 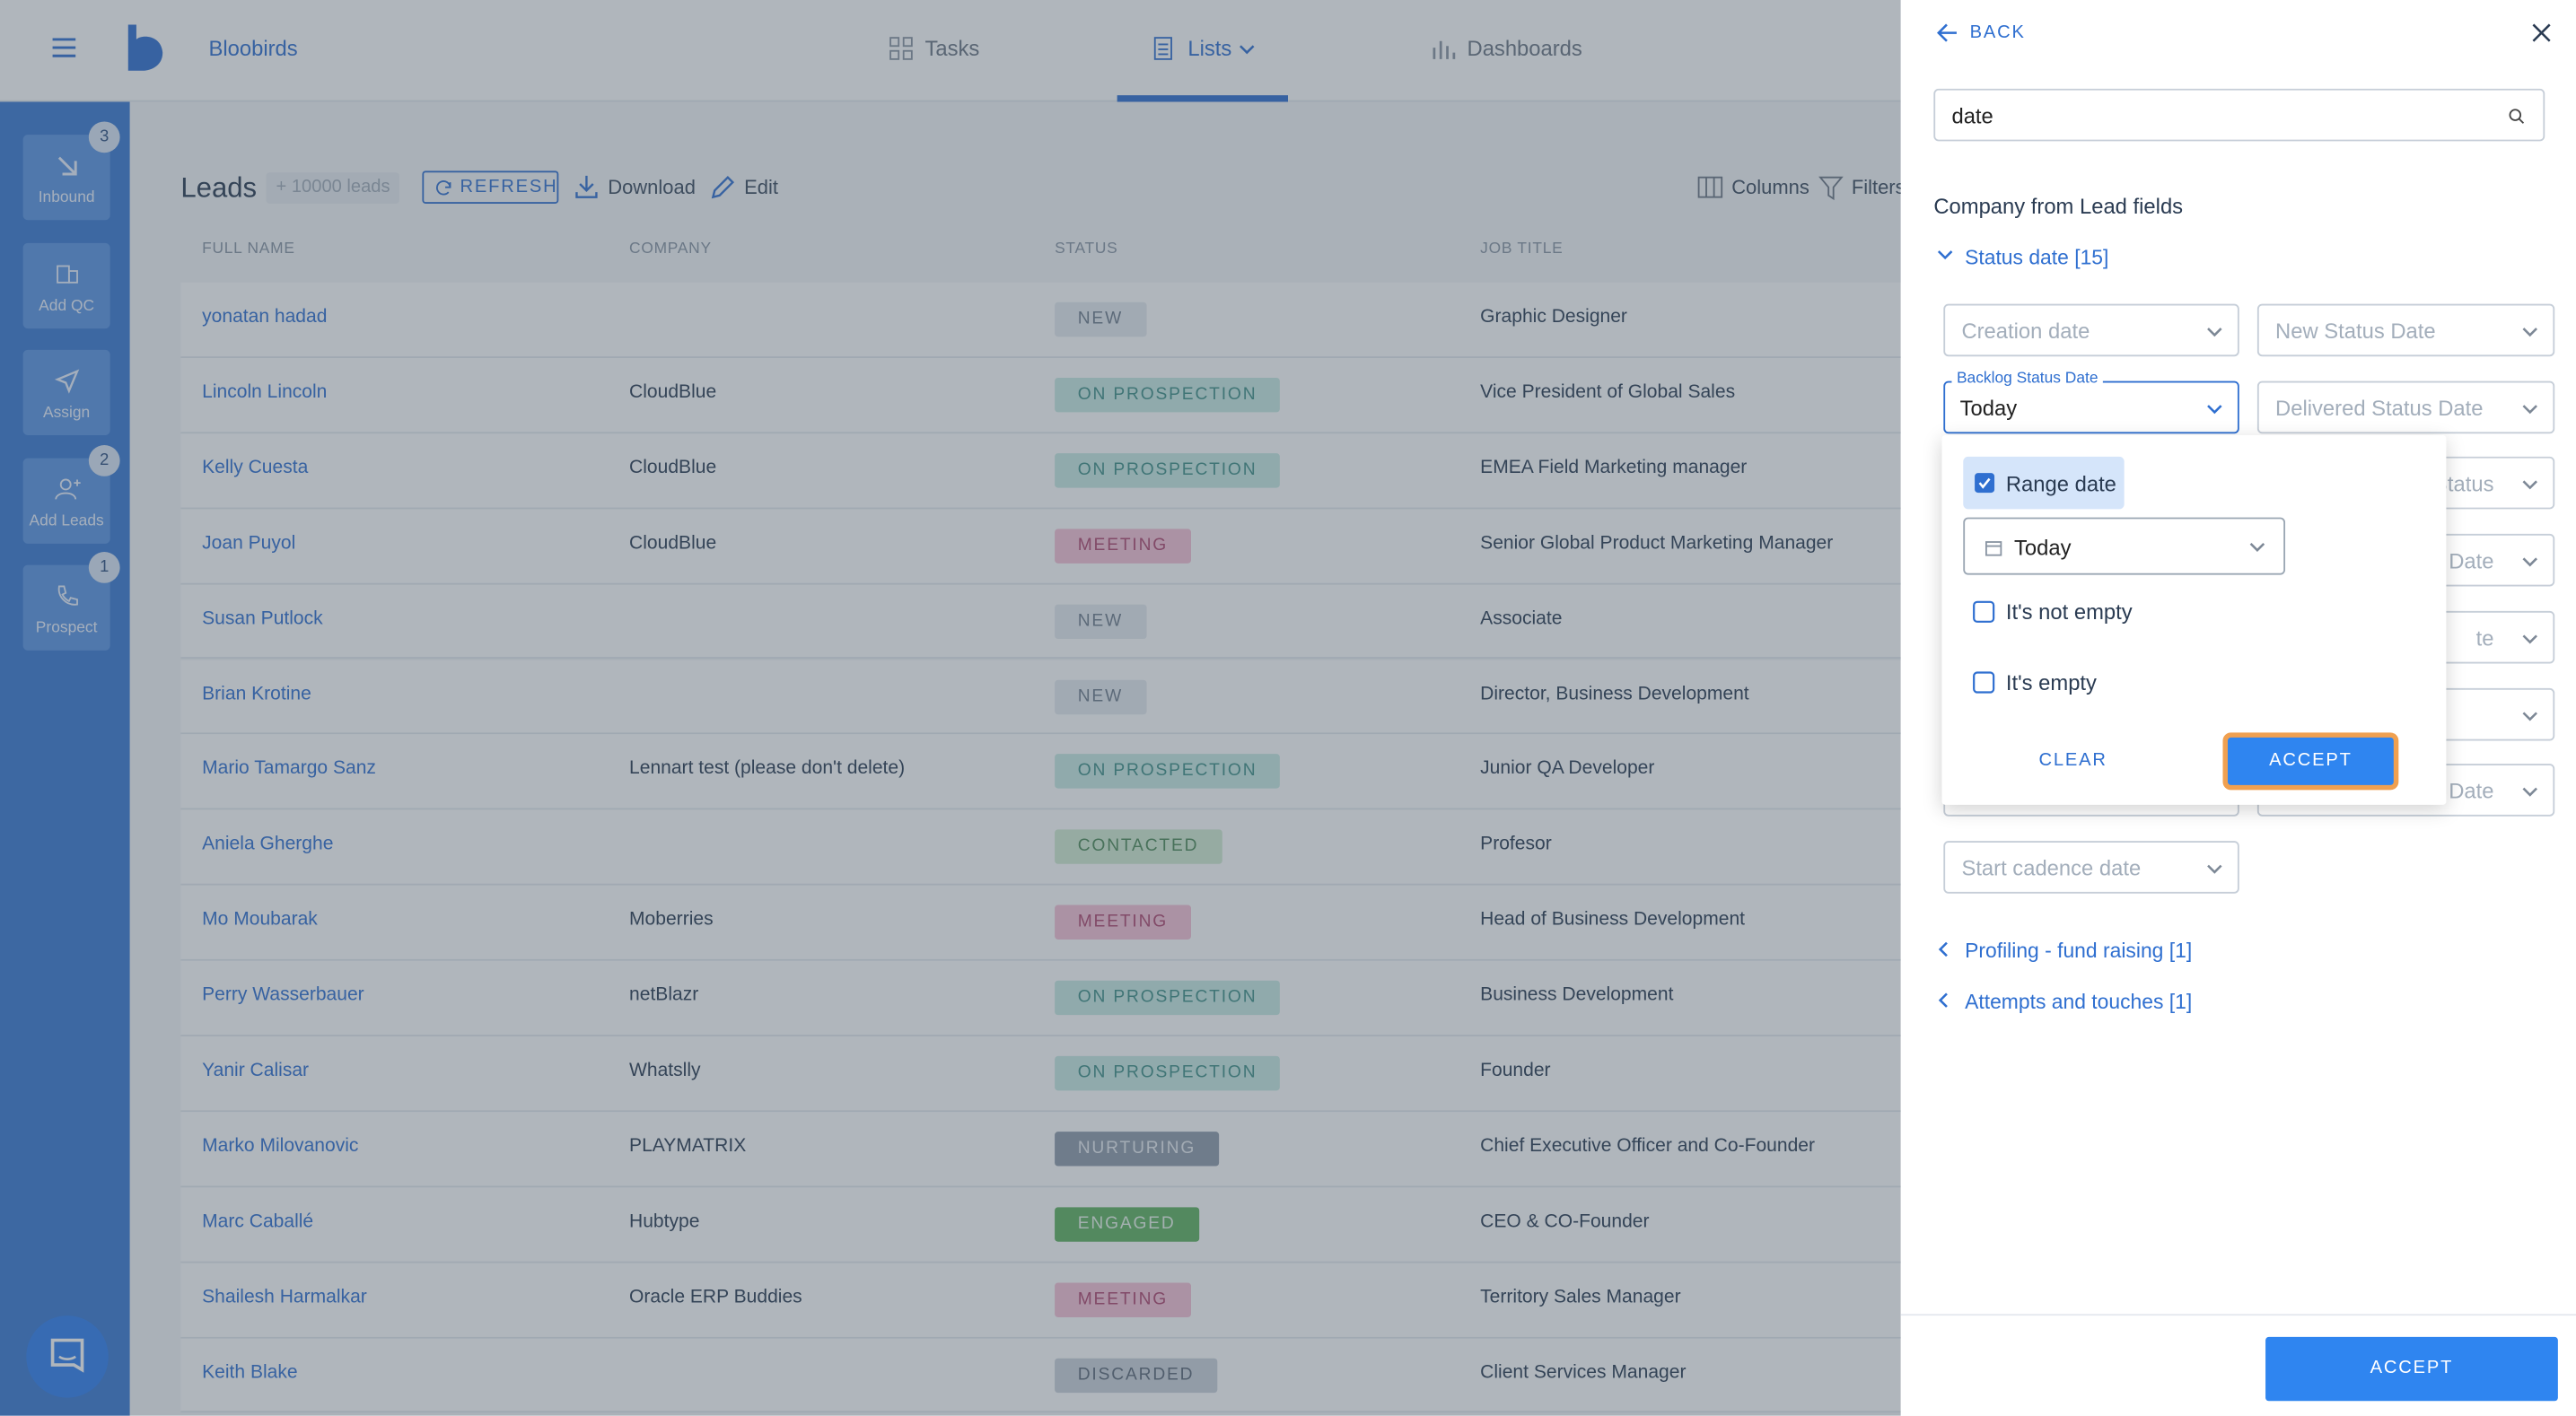 What do you see at coordinates (715, 1297) in the screenshot?
I see `company-name: Oracle ERP Buddies` at bounding box center [715, 1297].